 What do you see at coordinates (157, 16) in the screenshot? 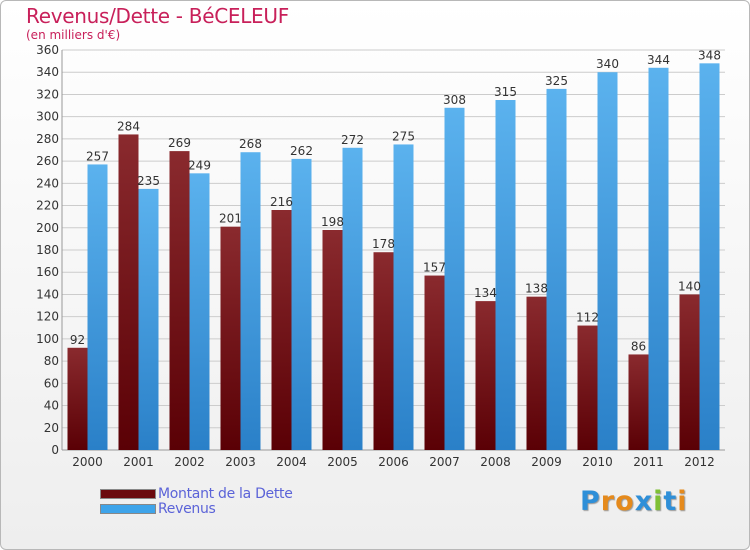
I see `chart-title: Revenus/Dette - BéCELEUF` at bounding box center [157, 16].